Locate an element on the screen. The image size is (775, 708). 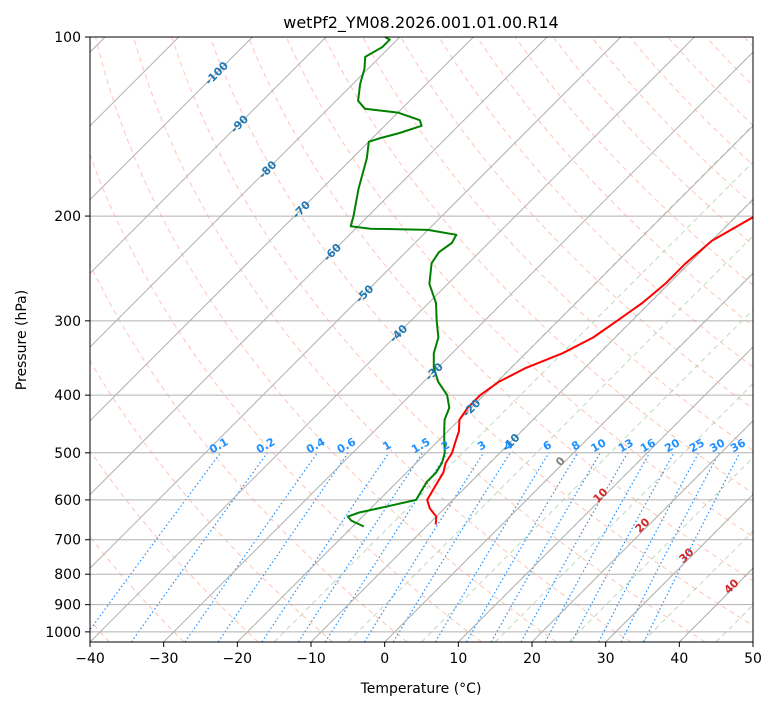
x-tick-label: −10 is located at coordinates (311, 659).